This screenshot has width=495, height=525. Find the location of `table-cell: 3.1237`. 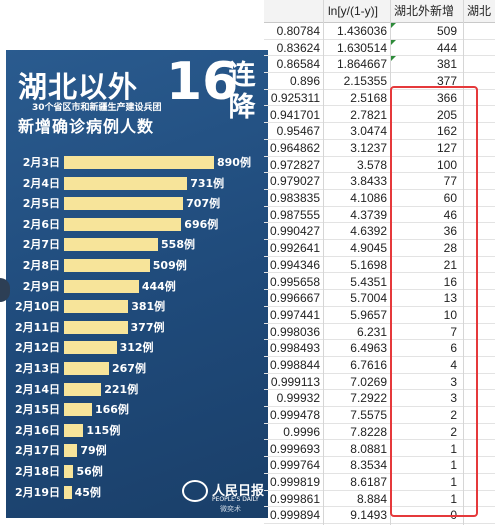

table-cell: 3.1237 is located at coordinates (368, 147).